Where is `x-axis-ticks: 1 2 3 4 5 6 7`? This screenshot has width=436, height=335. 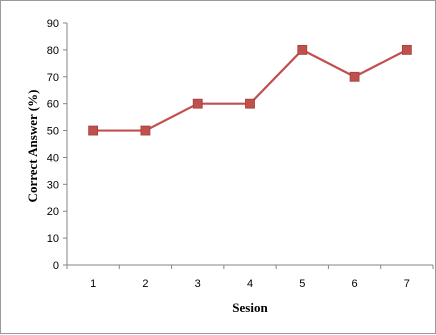
x-axis-ticks: 1 2 3 4 5 6 7 is located at coordinates (250, 277).